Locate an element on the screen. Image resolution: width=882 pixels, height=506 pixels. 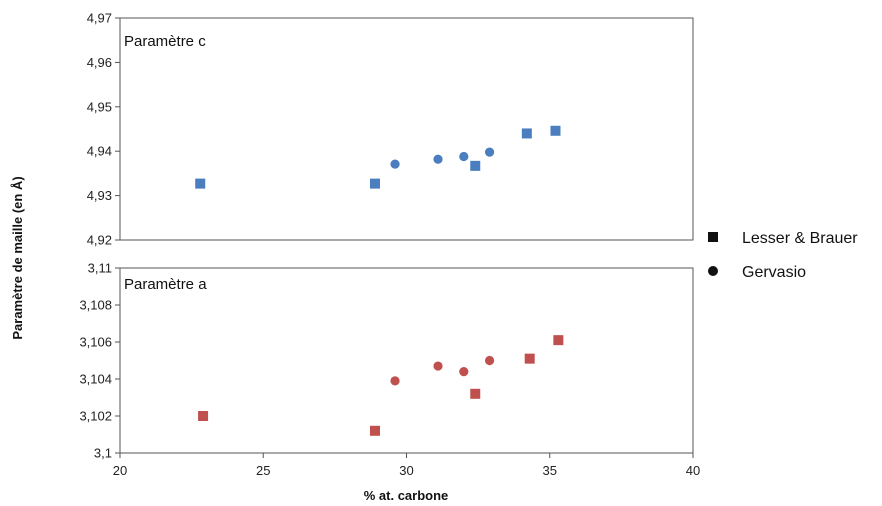
y-tick-label: 4,92 is located at coordinates (99, 240).